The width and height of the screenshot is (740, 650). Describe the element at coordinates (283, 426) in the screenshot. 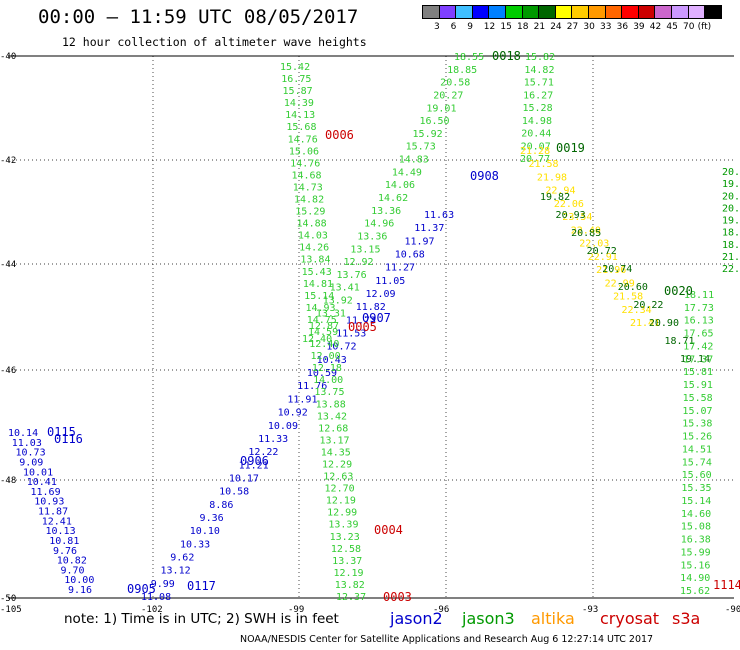

I see `wave-height-jason2: 10.09` at that location.